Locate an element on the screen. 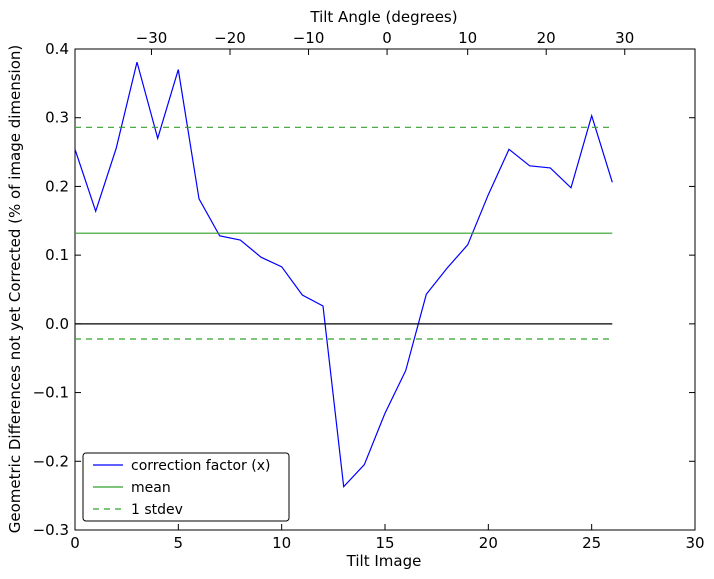 The width and height of the screenshot is (714, 579). legend-label: mean is located at coordinates (151, 488).